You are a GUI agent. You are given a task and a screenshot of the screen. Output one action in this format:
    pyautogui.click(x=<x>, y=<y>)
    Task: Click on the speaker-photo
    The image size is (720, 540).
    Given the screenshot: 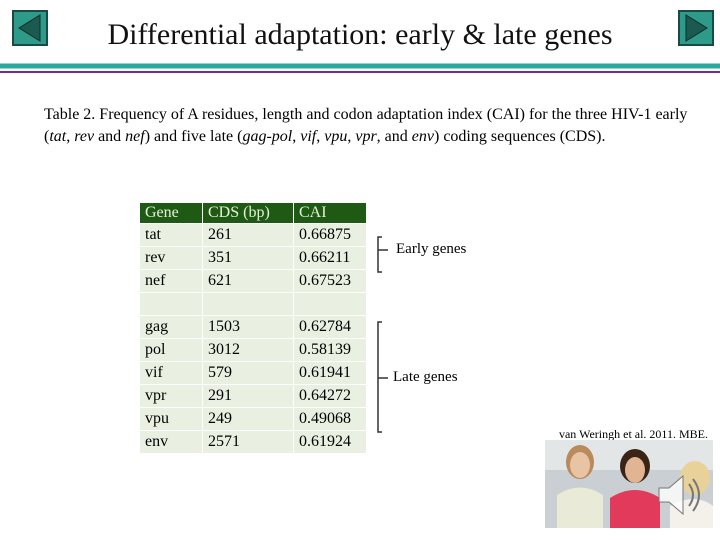 What is the action you would take?
    pyautogui.click(x=629, y=484)
    